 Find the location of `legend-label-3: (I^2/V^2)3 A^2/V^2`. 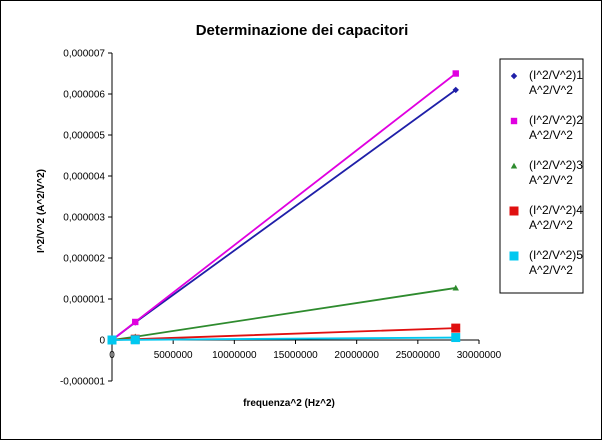

legend-label-3: (I^2/V^2)3 A^2/V^2 is located at coordinates (556, 172).